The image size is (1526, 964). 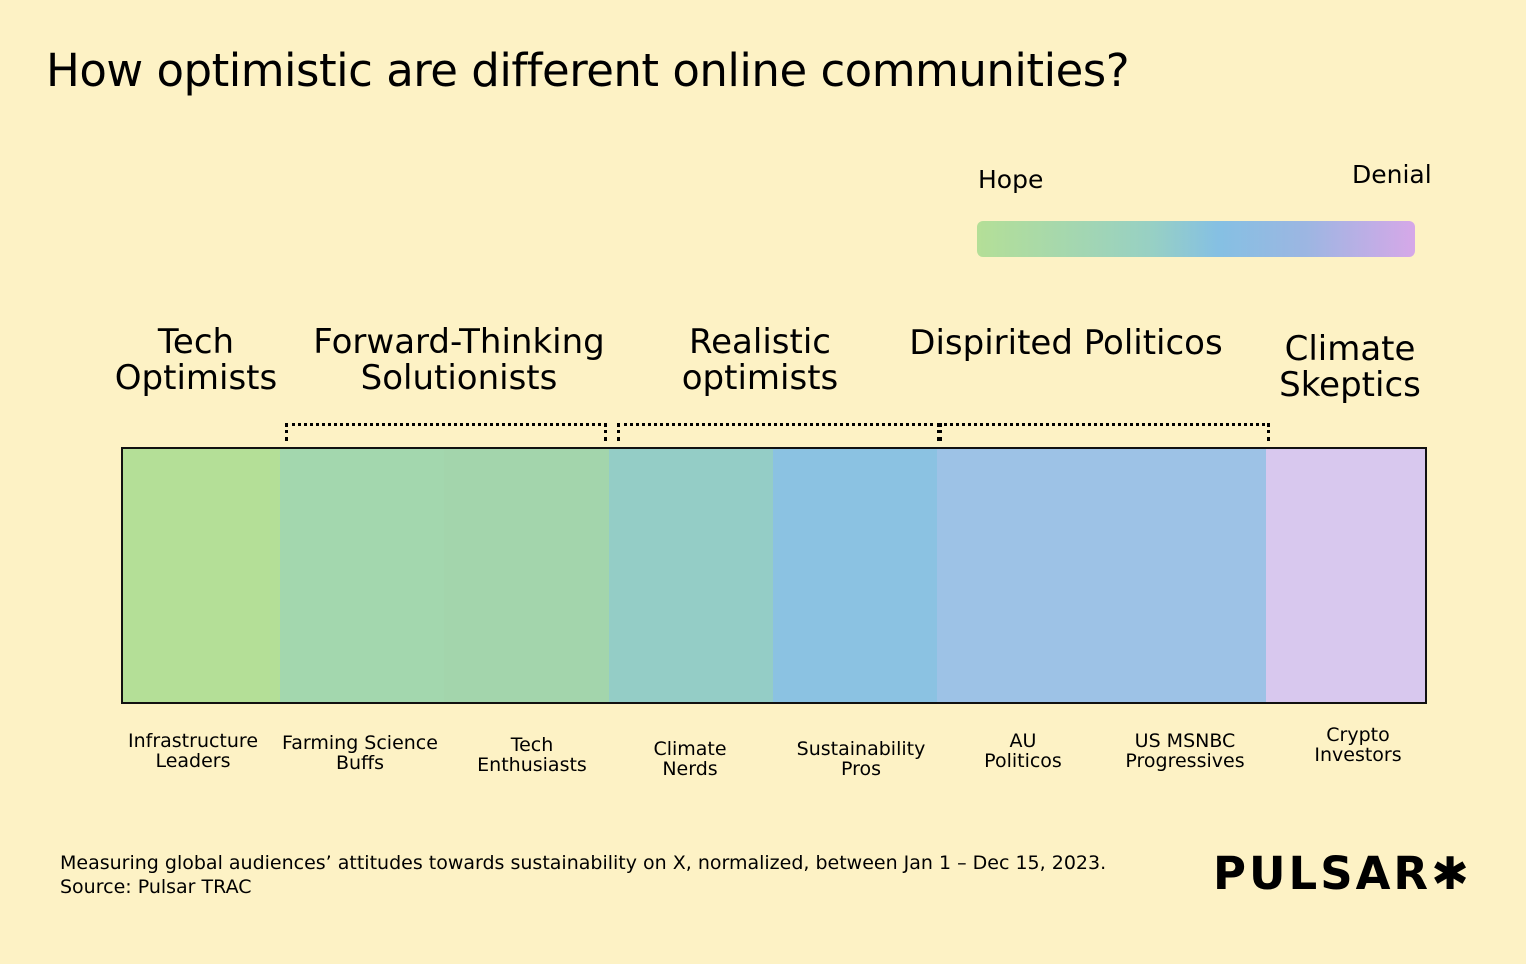 I want to click on segment-label-line: Crypto, so click(x=1358, y=735).